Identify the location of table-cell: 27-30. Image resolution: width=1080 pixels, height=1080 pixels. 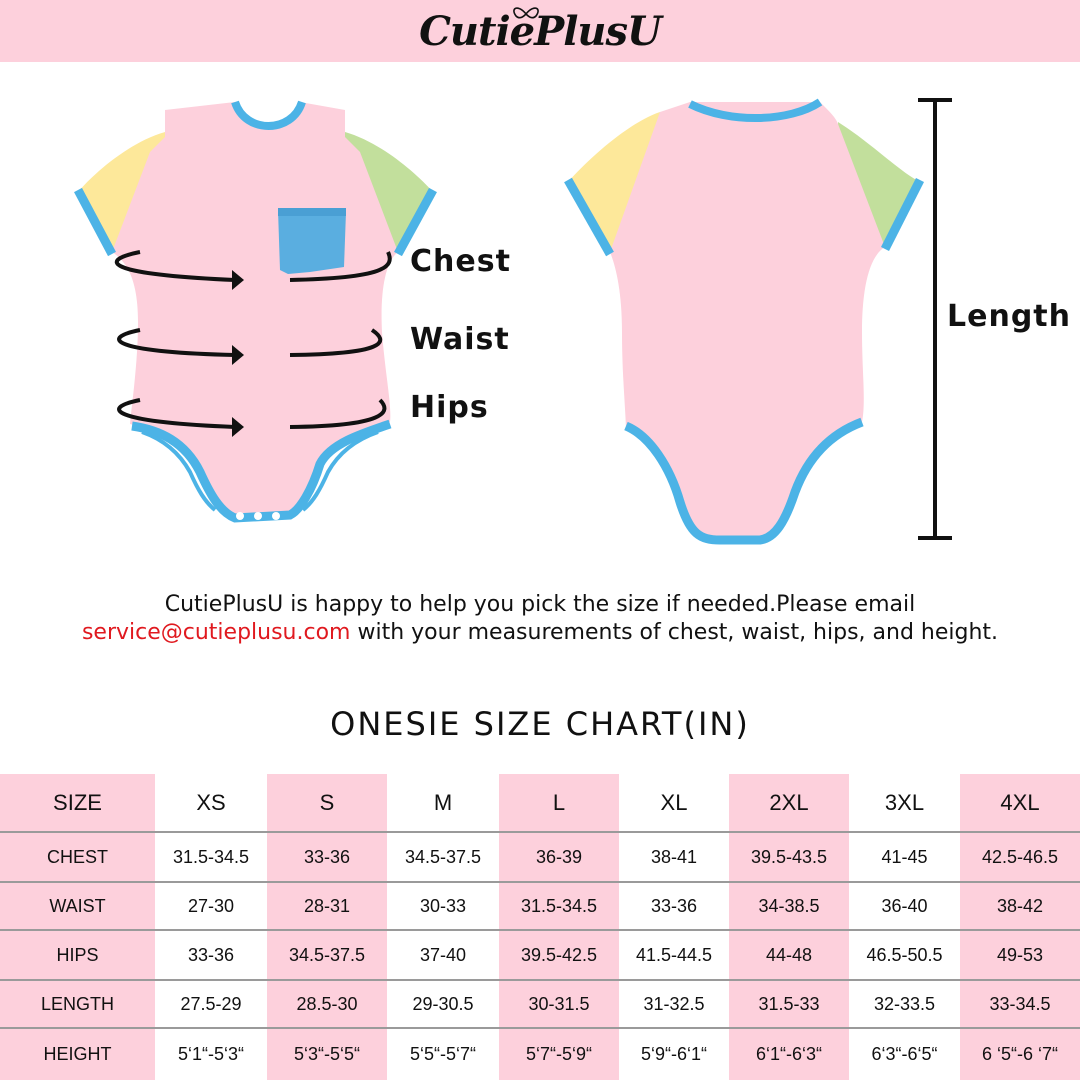
(211, 906).